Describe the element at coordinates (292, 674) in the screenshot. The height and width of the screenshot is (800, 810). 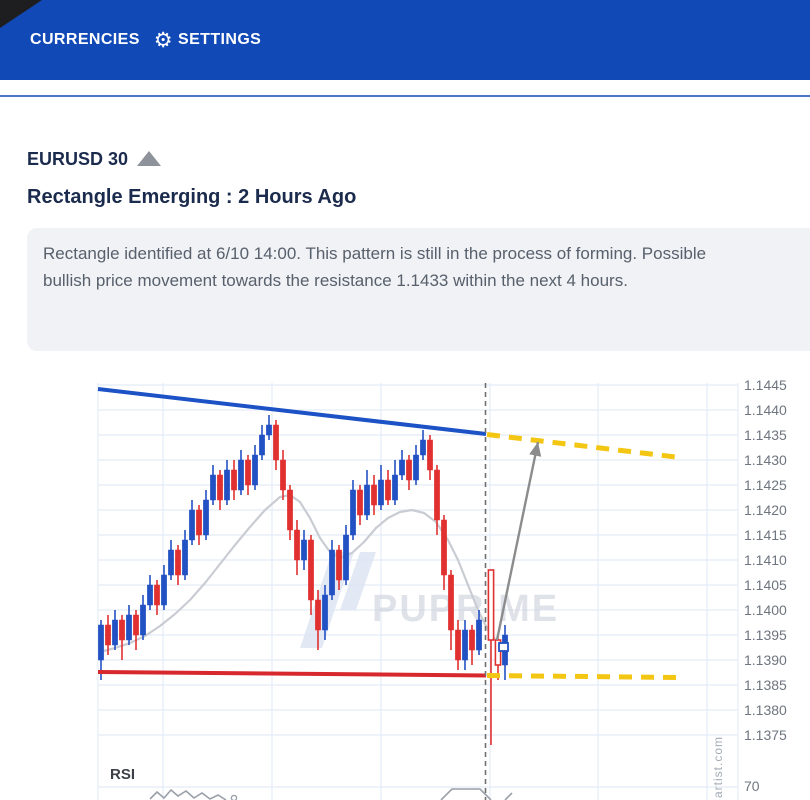
I see `support-line` at that location.